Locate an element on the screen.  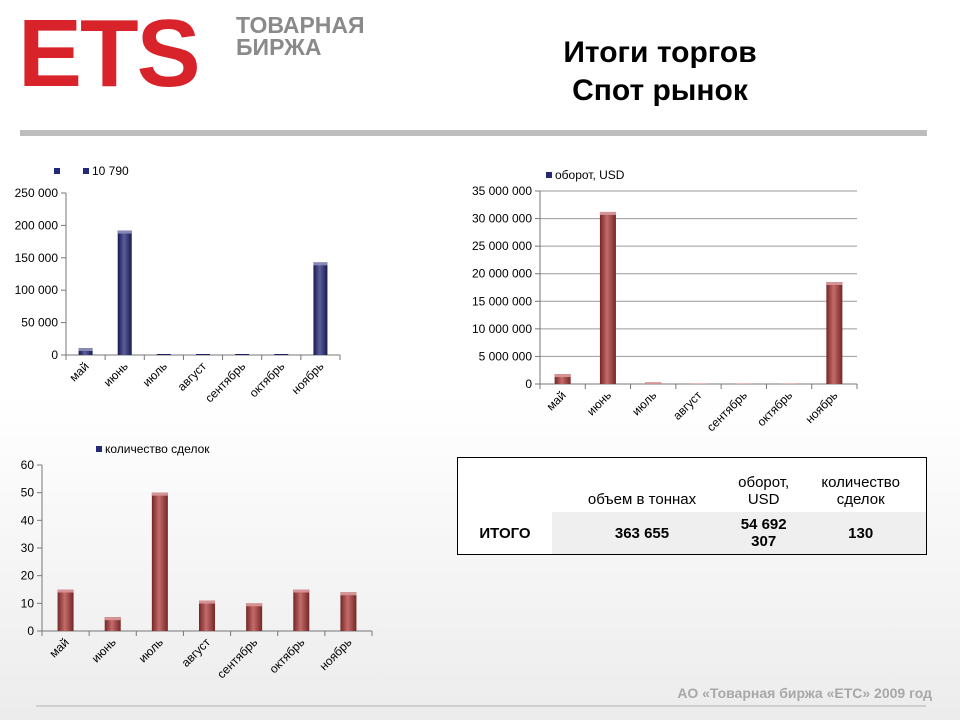
logo-subtitle-line2: БИРЖА is located at coordinates (279, 47).